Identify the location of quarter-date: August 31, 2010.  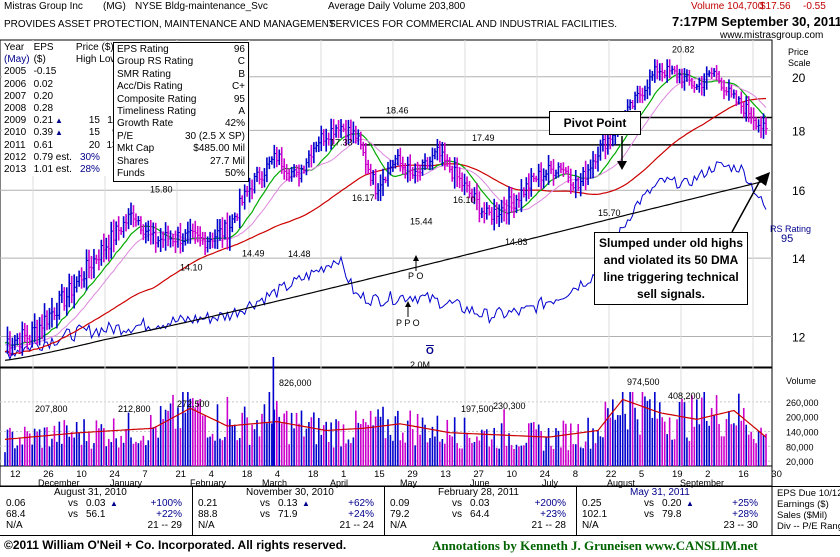
(90, 492).